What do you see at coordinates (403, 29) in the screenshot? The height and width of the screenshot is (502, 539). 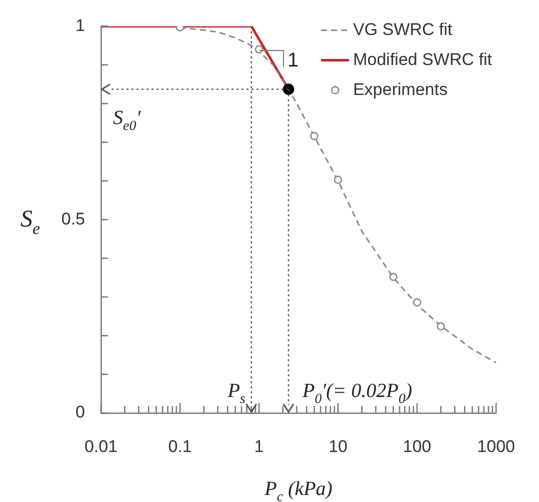 I see `legend-label: VG SWRC fit` at bounding box center [403, 29].